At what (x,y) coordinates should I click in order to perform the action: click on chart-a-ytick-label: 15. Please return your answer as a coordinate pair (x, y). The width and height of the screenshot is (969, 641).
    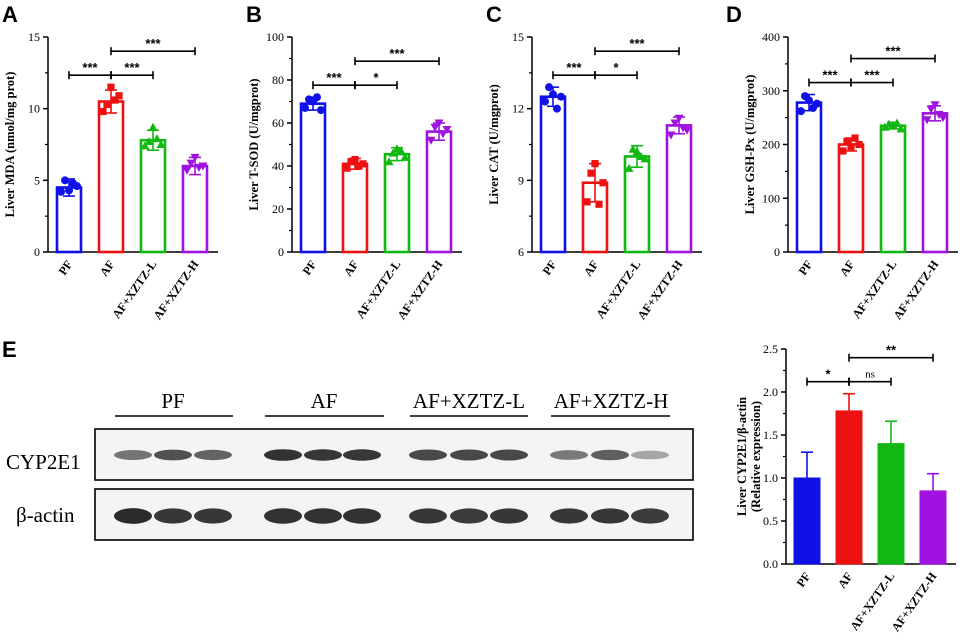
    Looking at the image, I should click on (34, 37).